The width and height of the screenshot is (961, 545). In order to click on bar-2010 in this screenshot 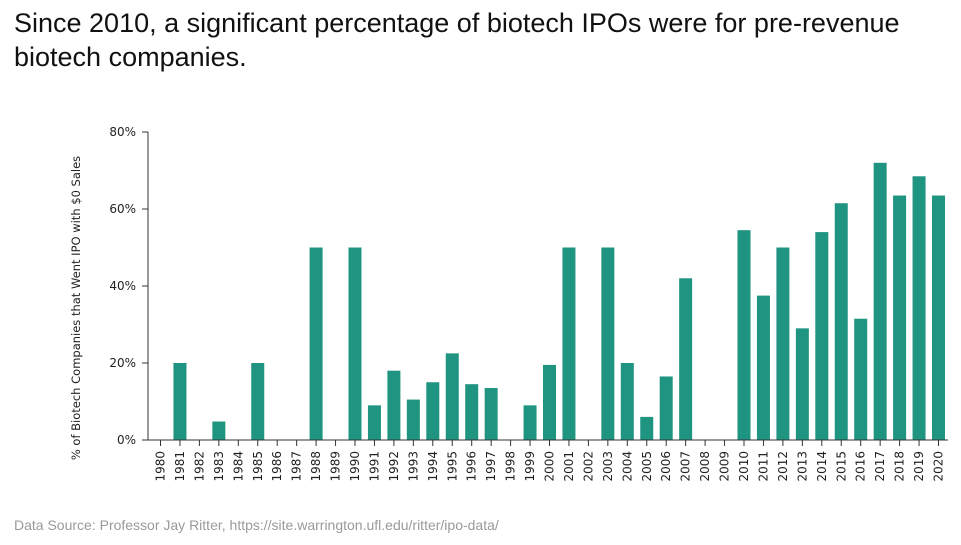, I will do `click(744, 335)`.